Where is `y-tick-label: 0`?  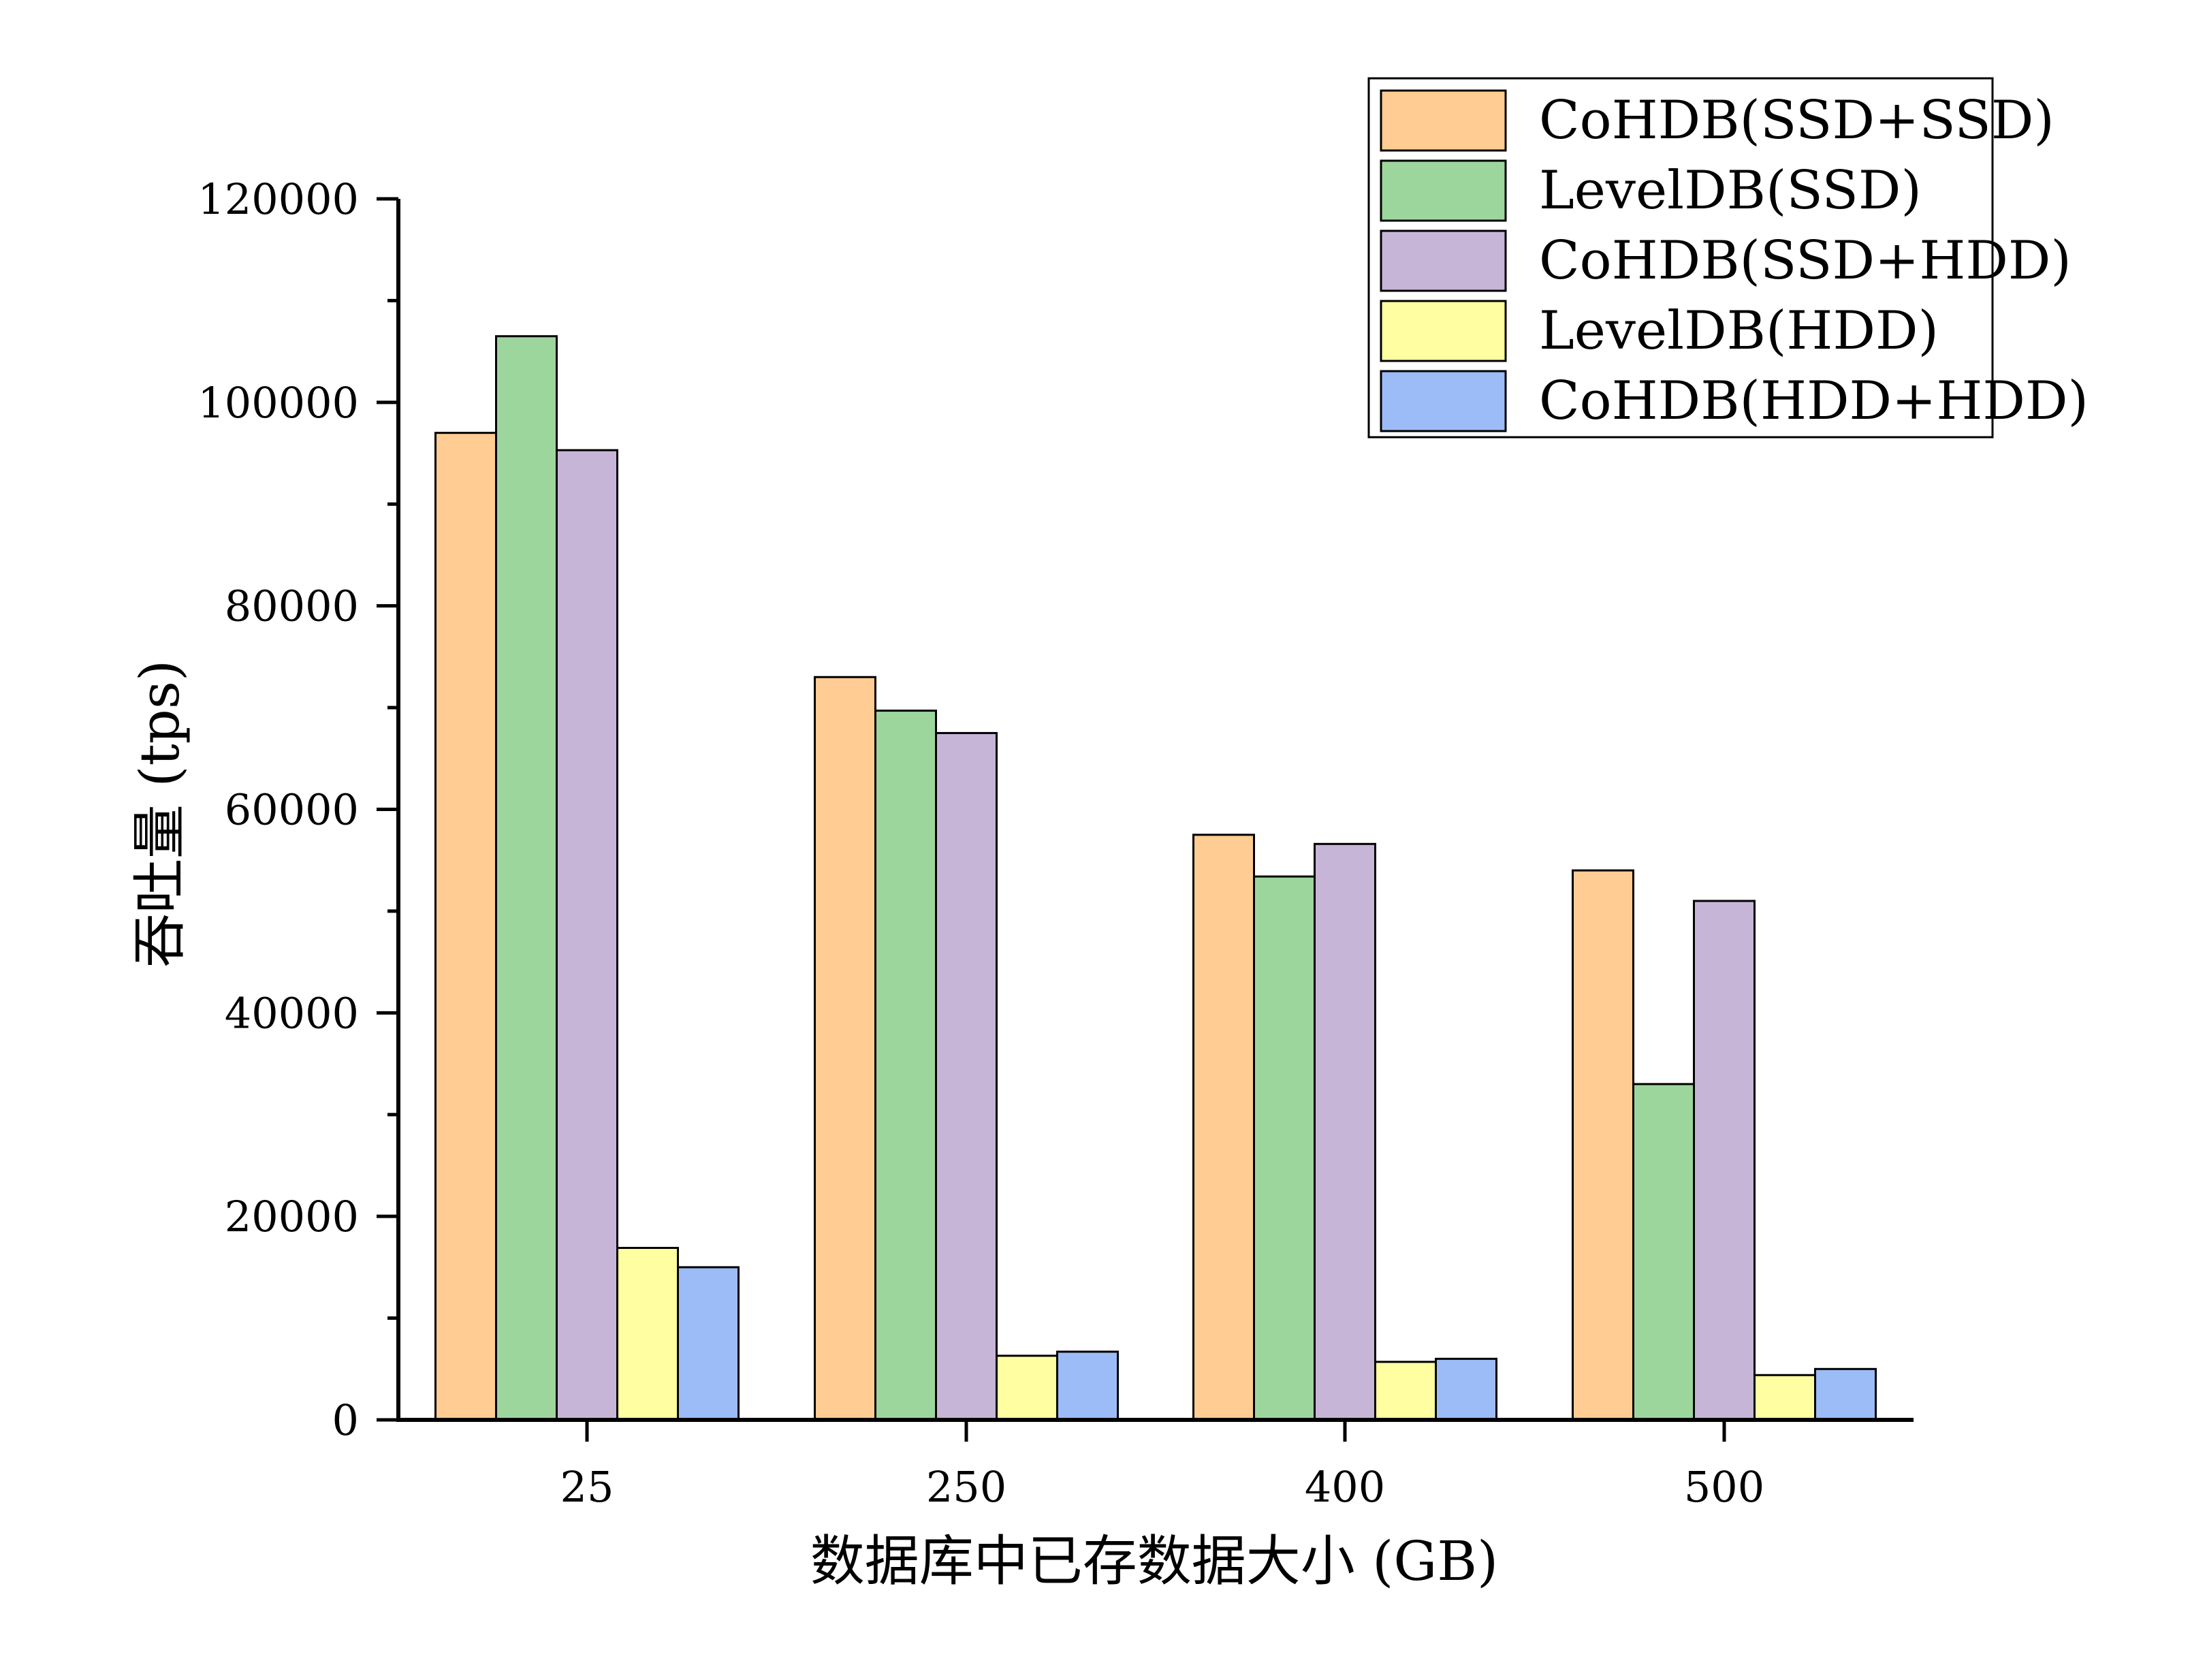
y-tick-label: 0 is located at coordinates (345, 1420).